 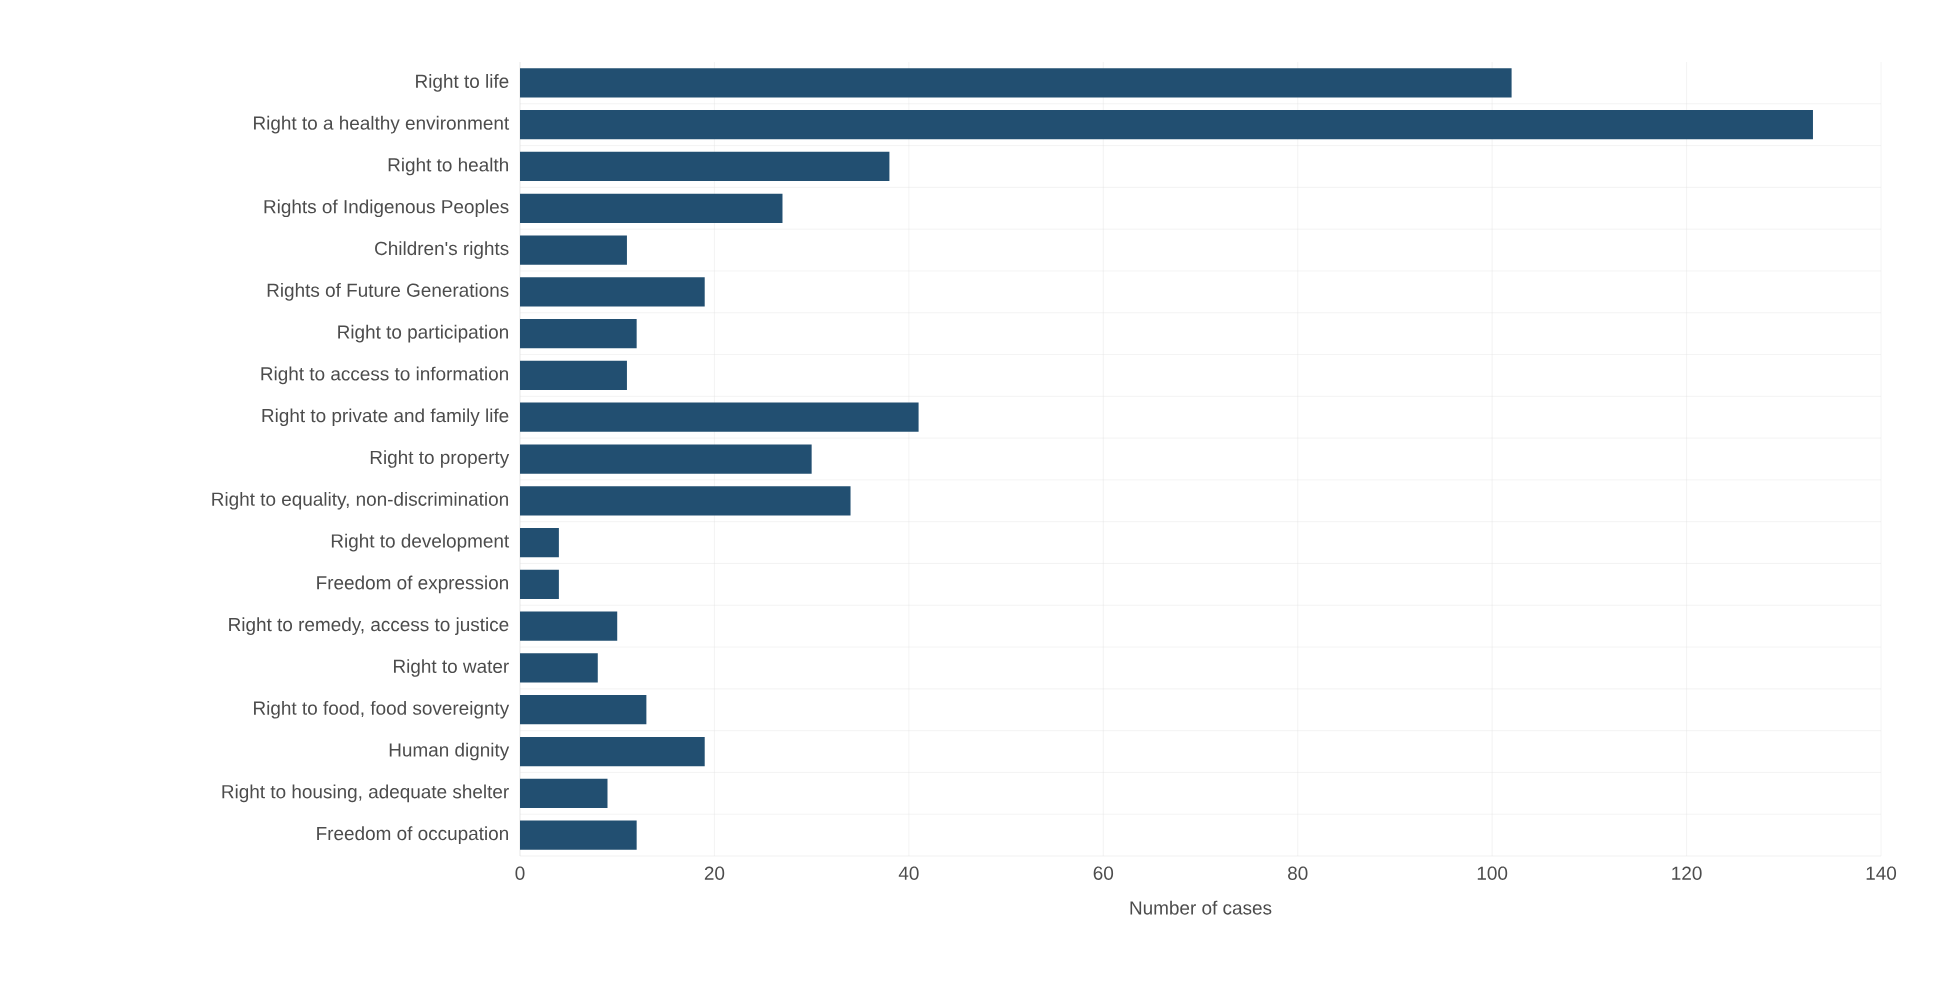 I want to click on y-tick-label: Right to water, so click(x=451, y=668).